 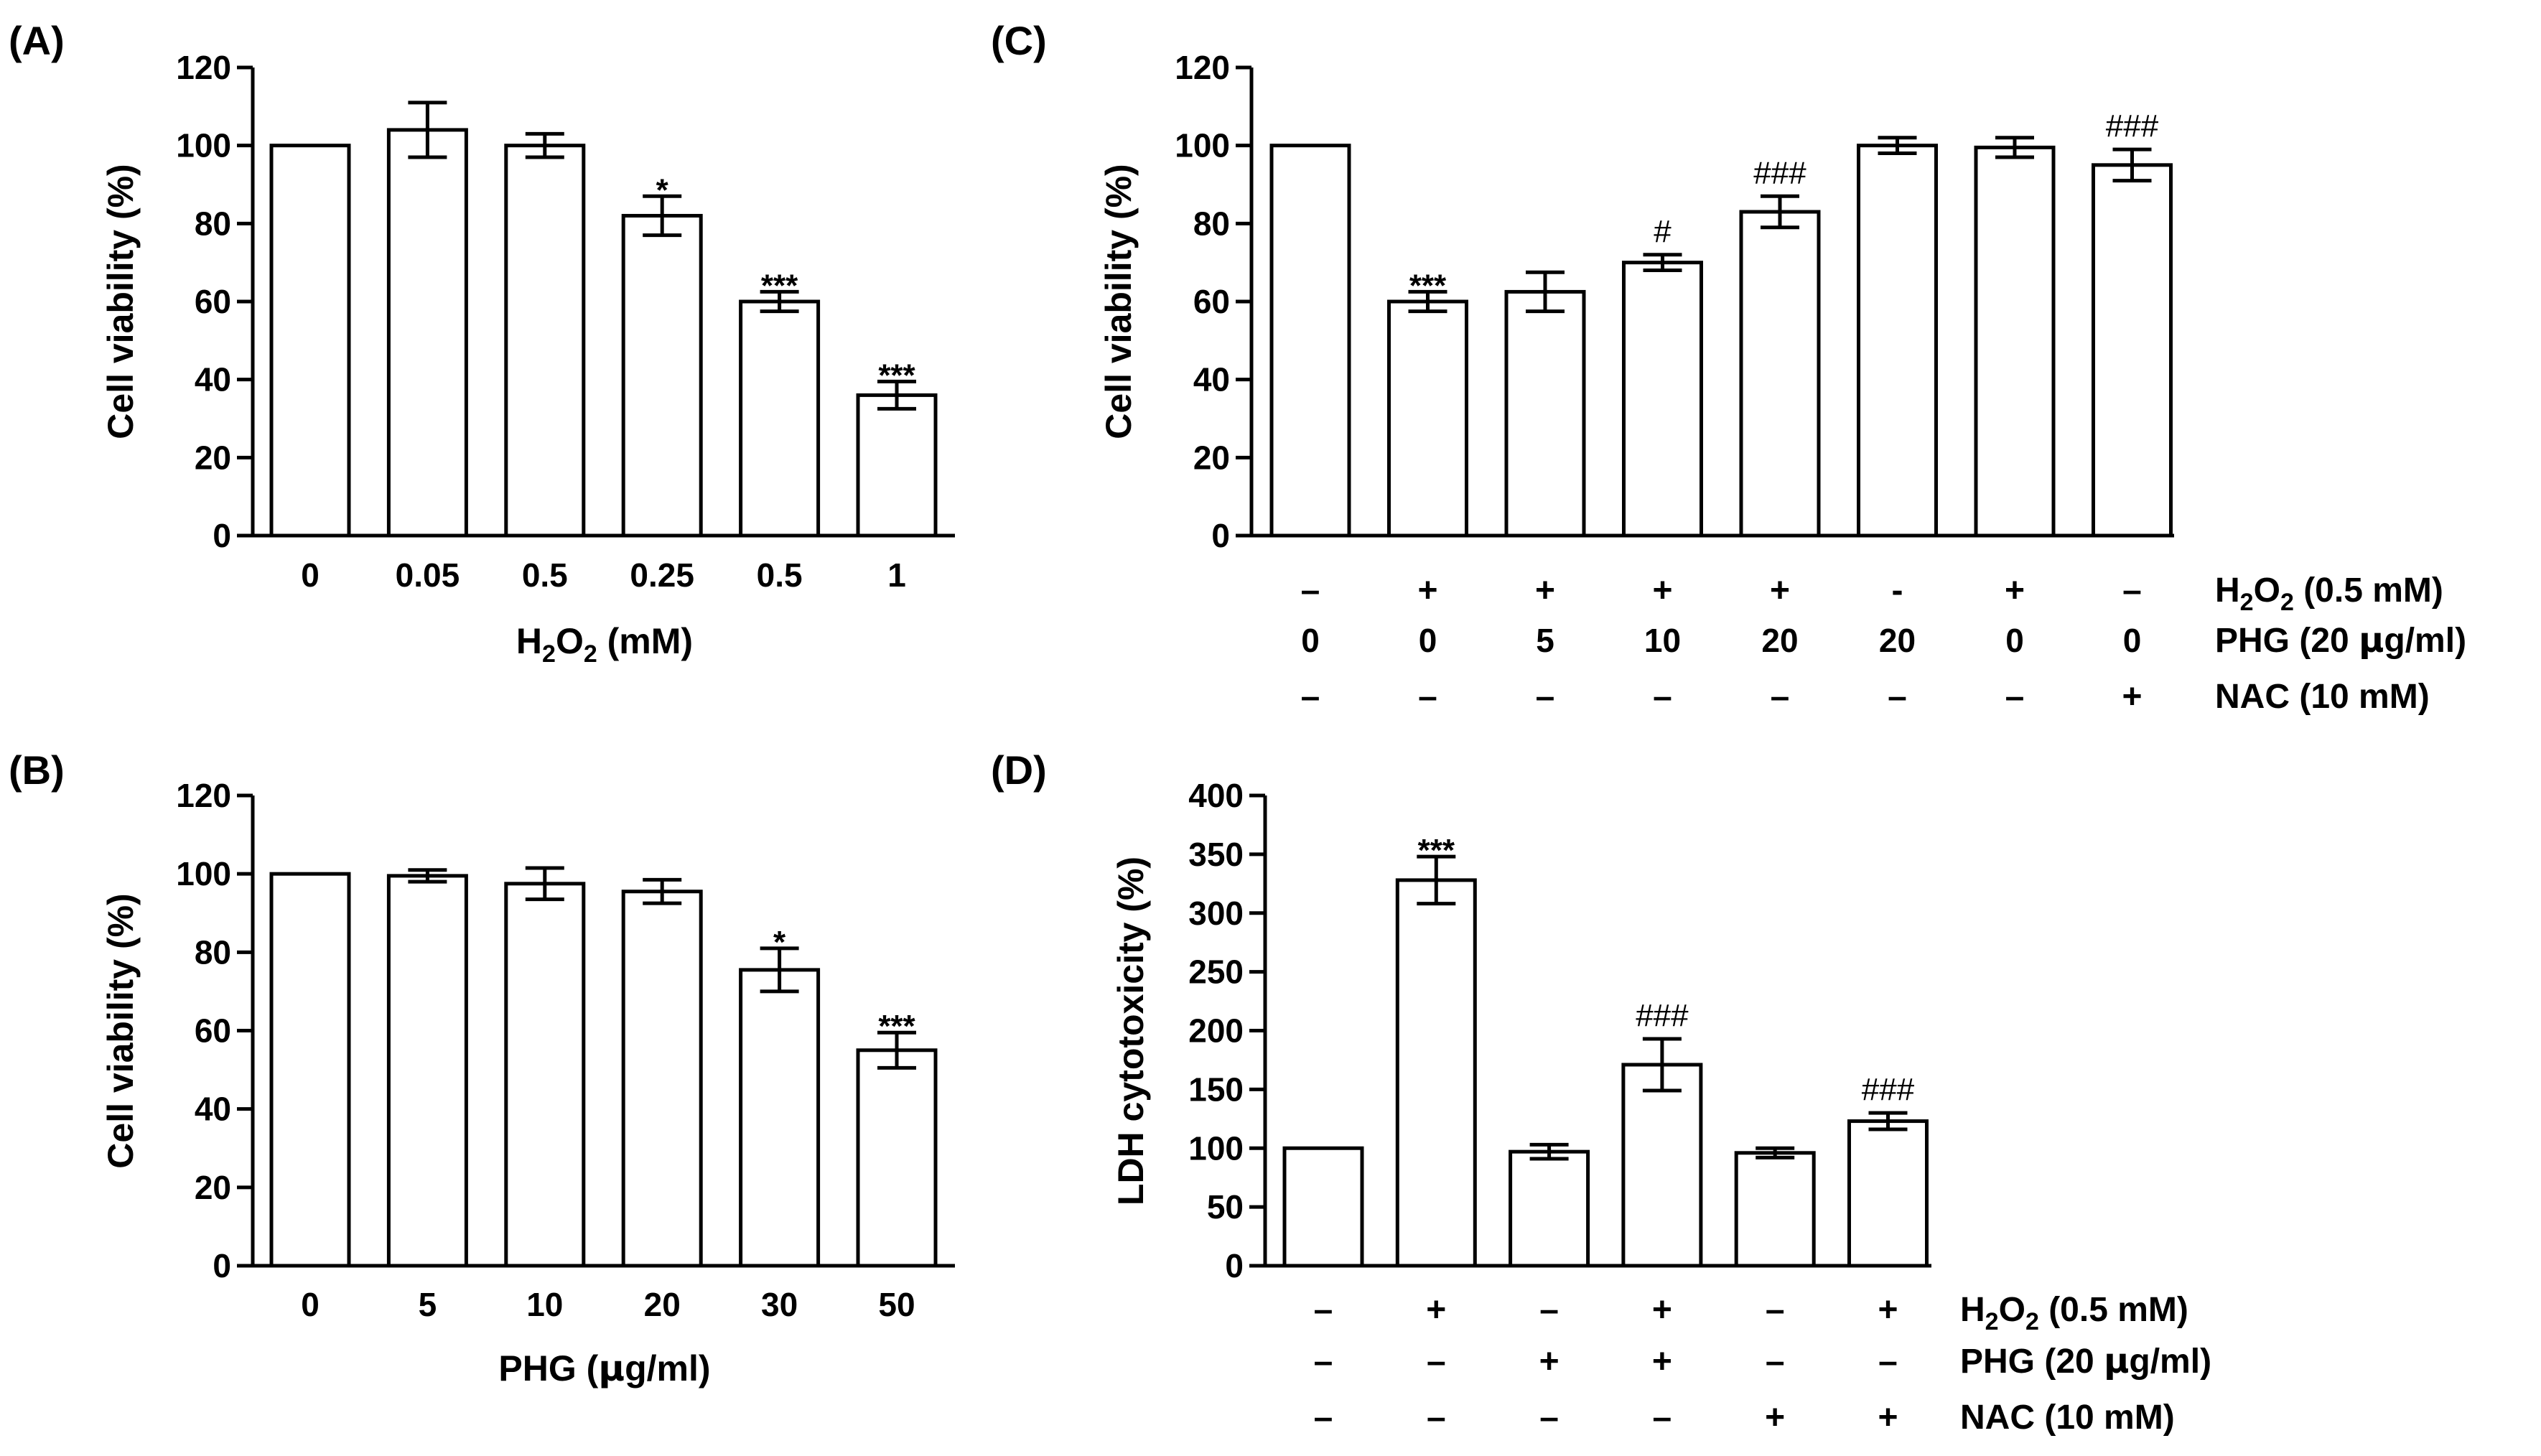 What do you see at coordinates (2067, 1418) in the screenshot?
I see `treatment-row-label-text: NAC (10 mM)` at bounding box center [2067, 1418].